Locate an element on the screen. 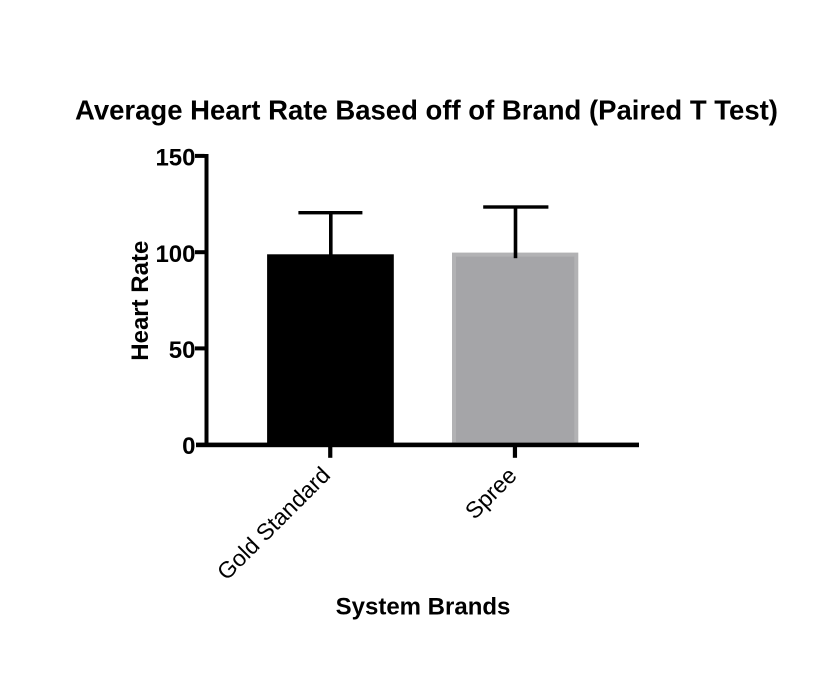  svg-text: Spree is located at coordinates (491, 493).